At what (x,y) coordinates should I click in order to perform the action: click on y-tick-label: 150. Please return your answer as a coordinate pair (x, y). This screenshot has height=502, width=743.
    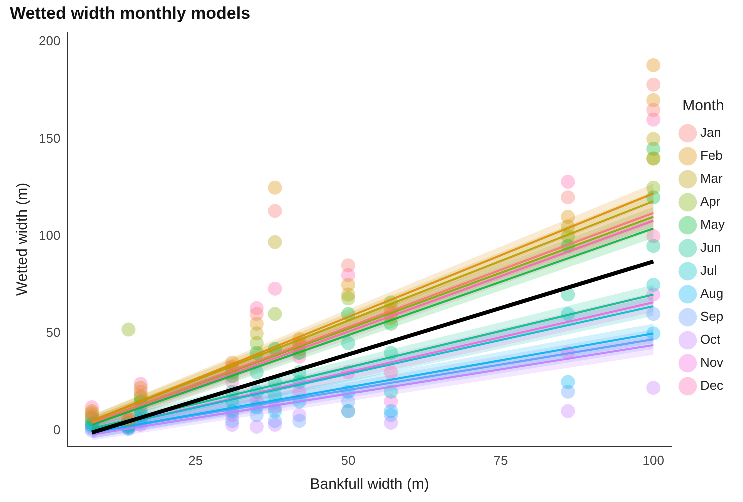
    Looking at the image, I should click on (49, 138).